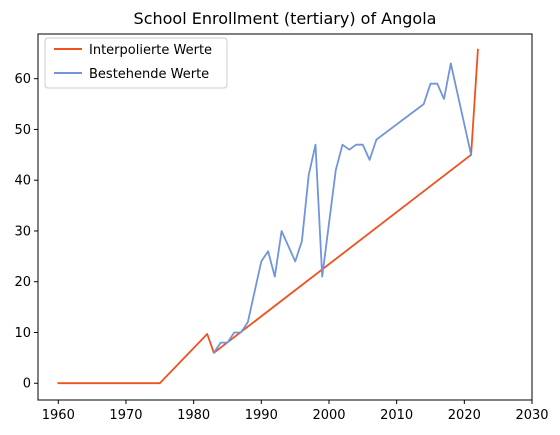 This screenshot has width=560, height=435. What do you see at coordinates (531, 415) in the screenshot?
I see `x-tick-label: 2030` at bounding box center [531, 415].